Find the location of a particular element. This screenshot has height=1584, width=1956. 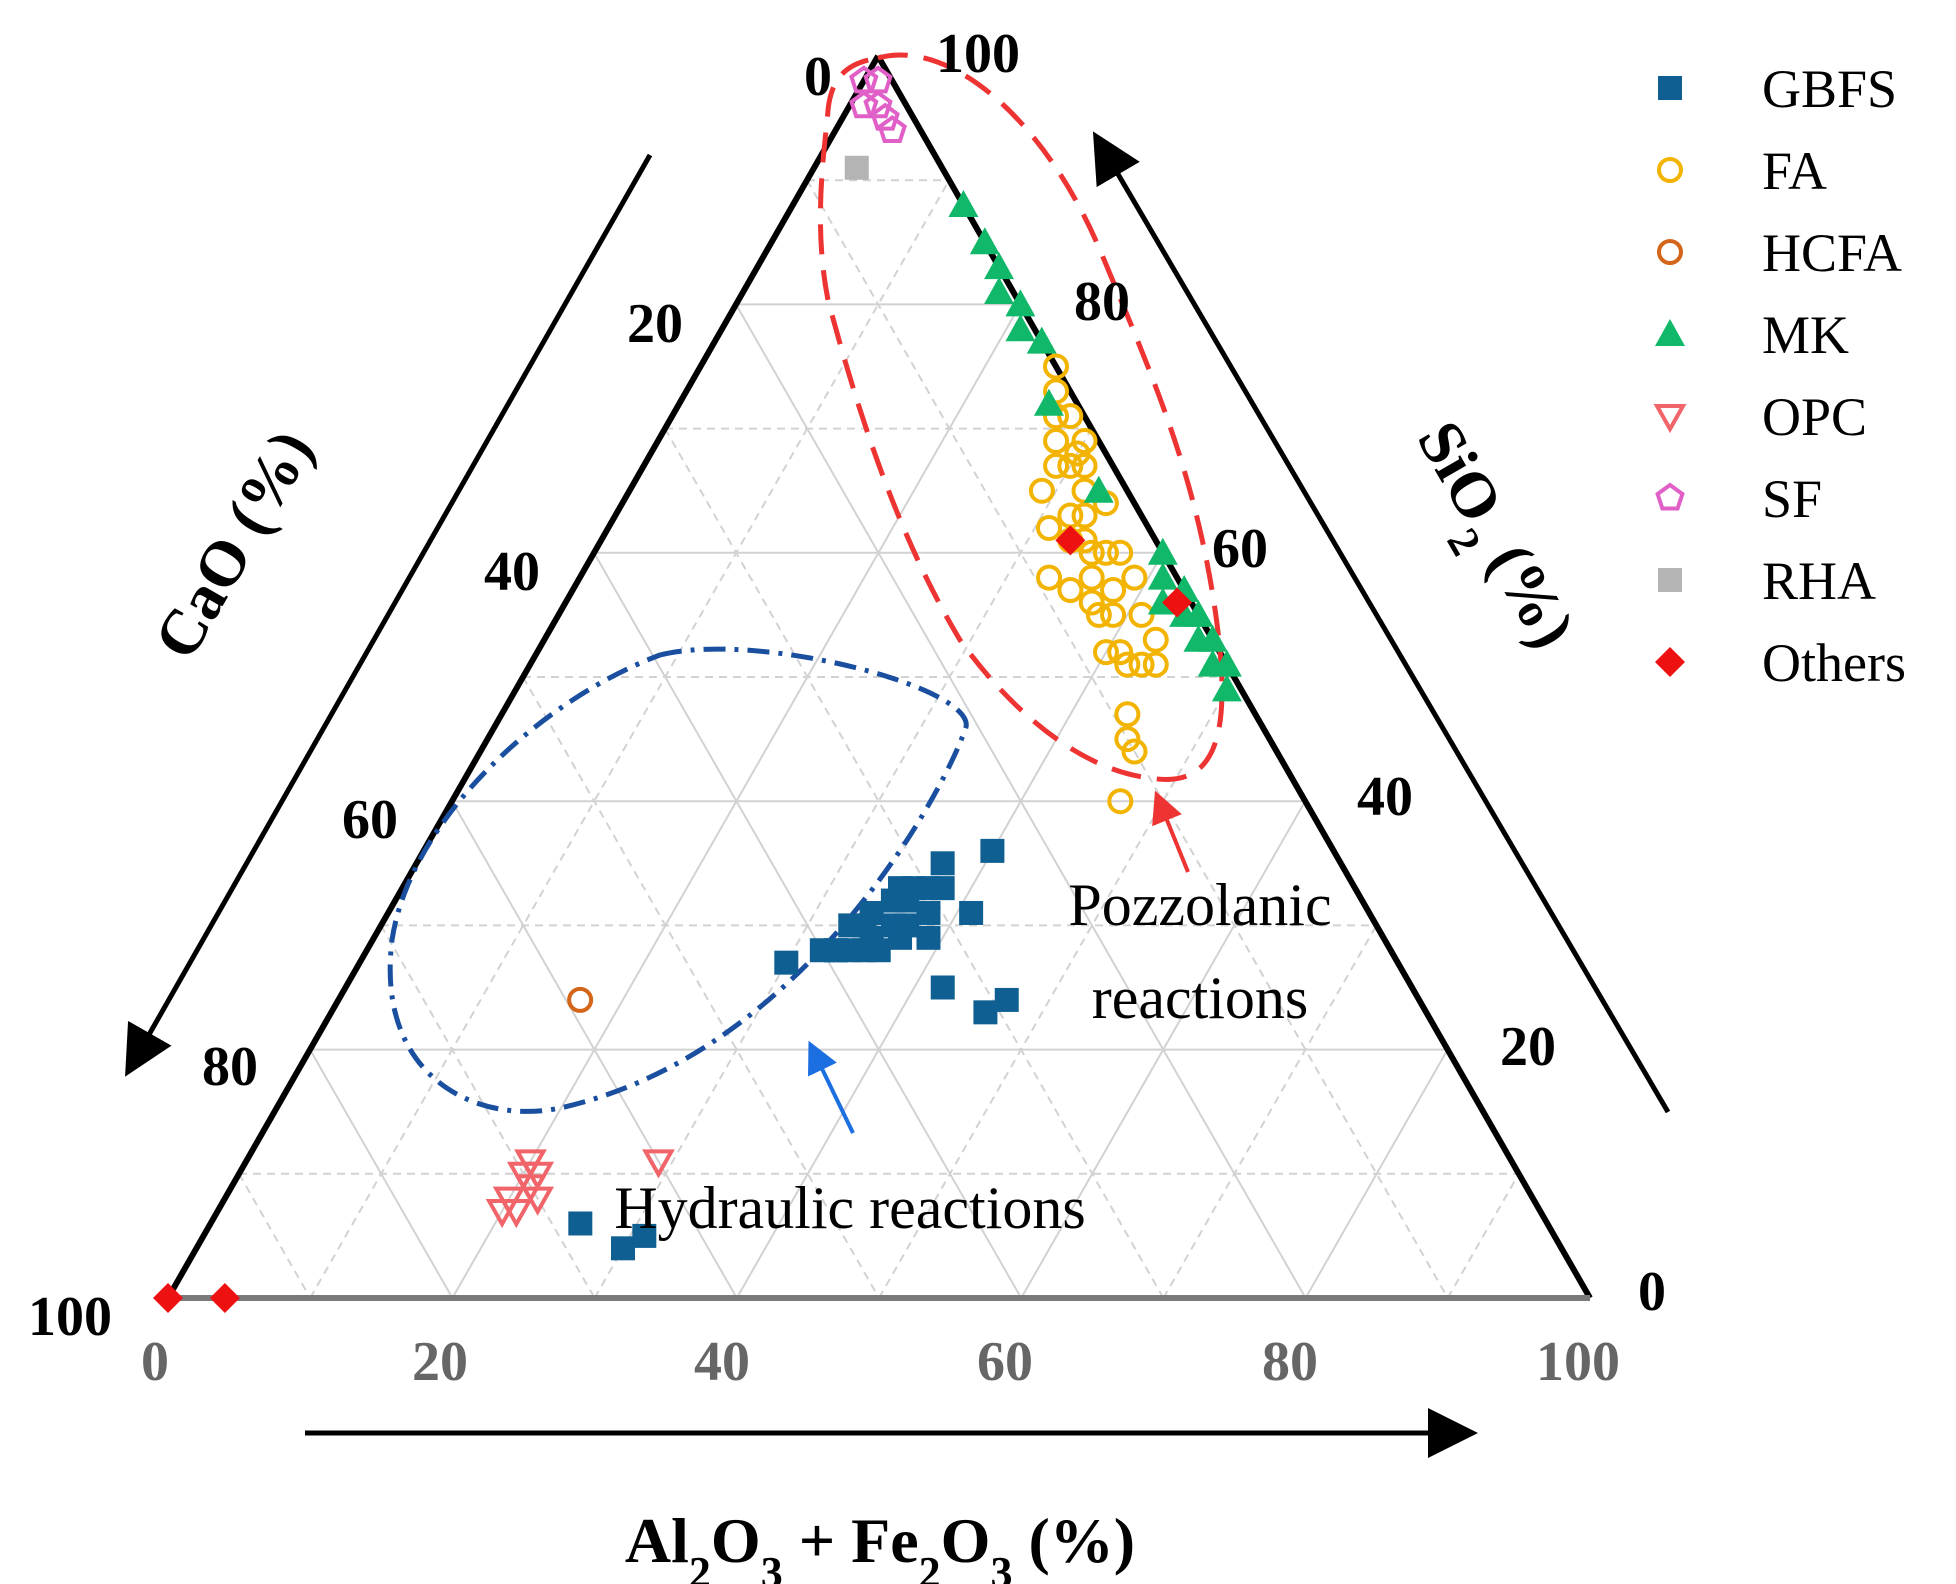

series-gbfs is located at coordinates (793, 1049).